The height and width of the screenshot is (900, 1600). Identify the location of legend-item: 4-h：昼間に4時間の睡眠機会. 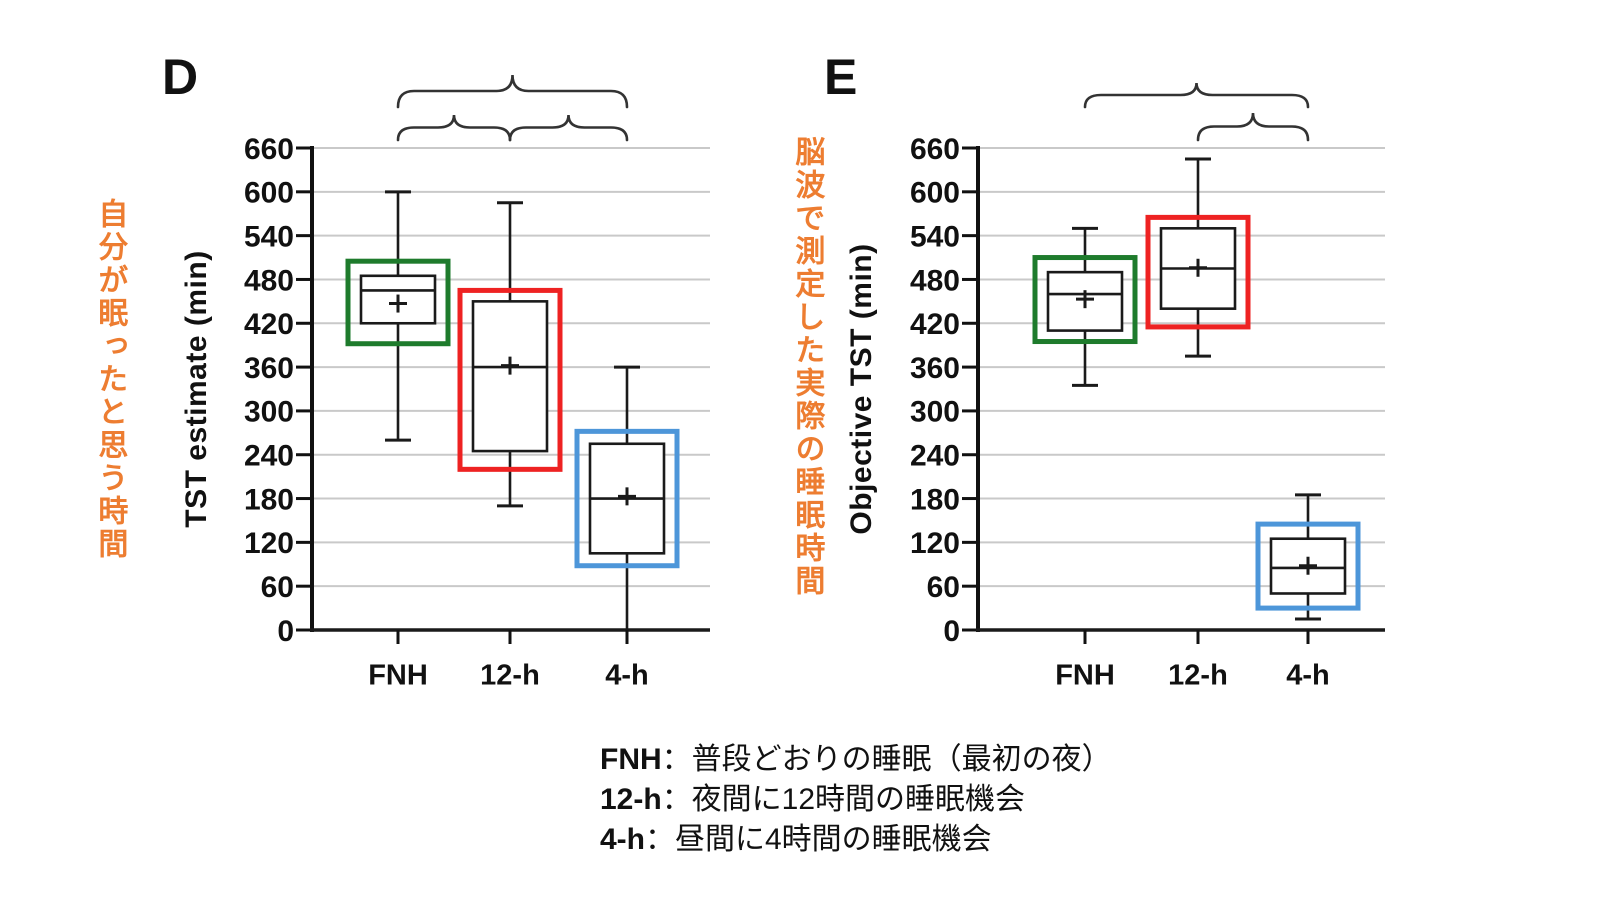
(856, 840).